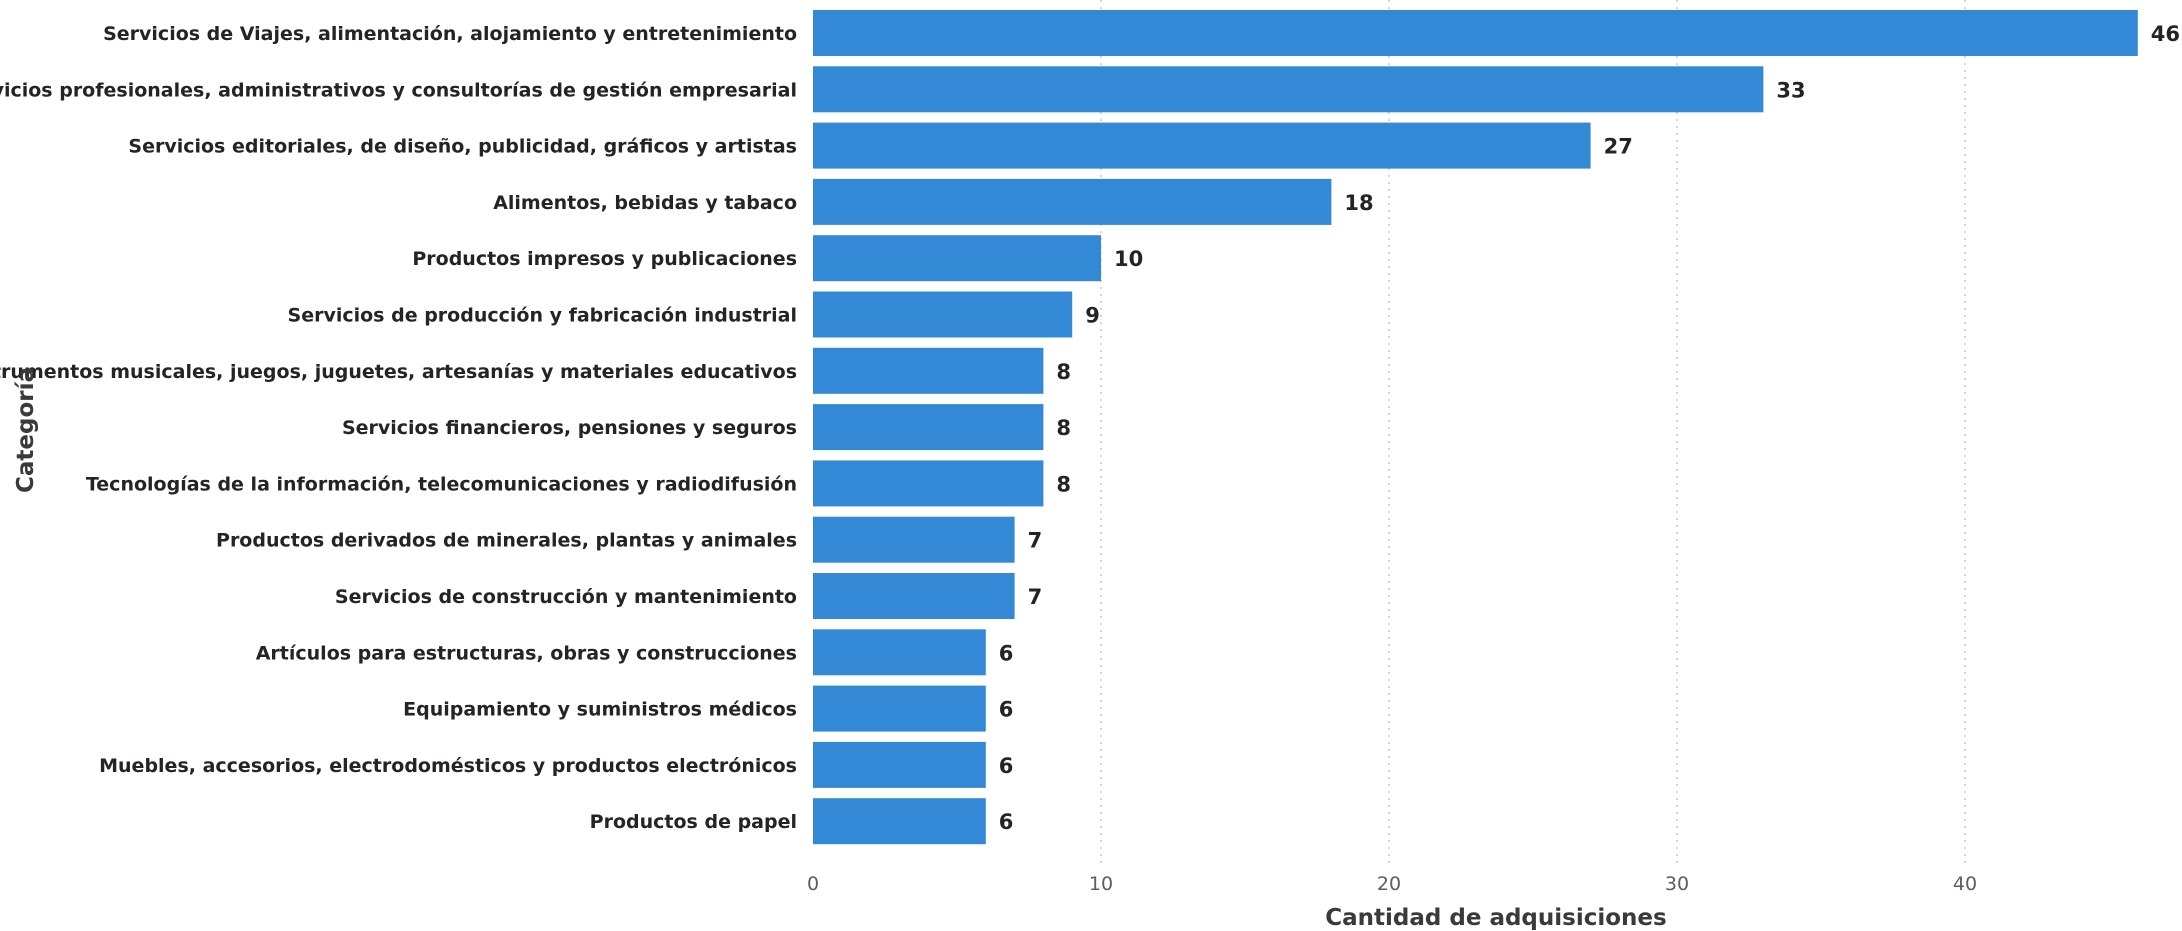  I want to click on category-label: Productos de papel, so click(693, 822).